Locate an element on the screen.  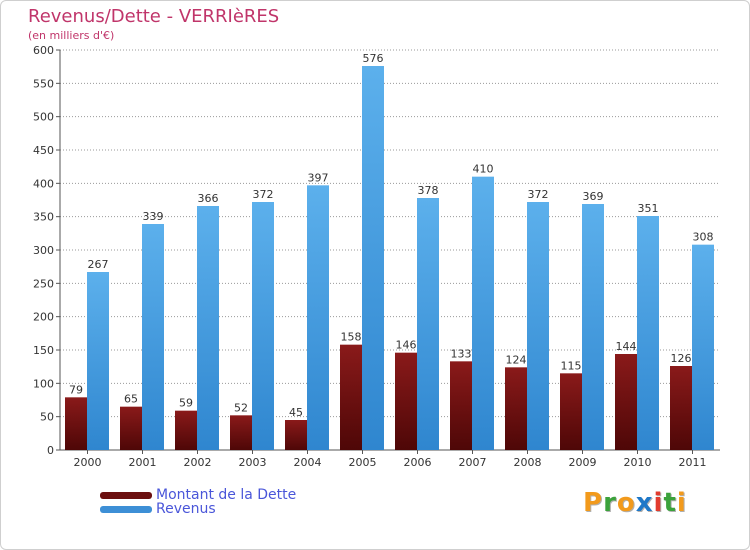
y-tick-label: 550 is located at coordinates (43, 83).